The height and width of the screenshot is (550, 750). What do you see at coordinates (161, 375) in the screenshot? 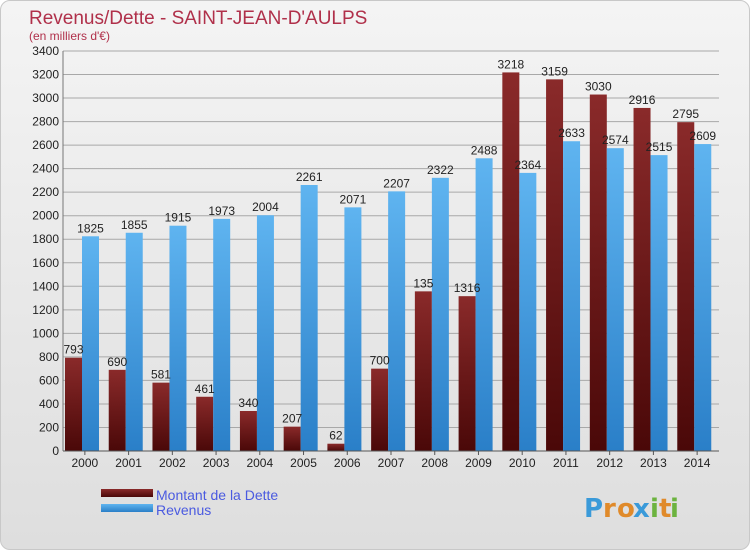
I see `data-label: 581` at bounding box center [161, 375].